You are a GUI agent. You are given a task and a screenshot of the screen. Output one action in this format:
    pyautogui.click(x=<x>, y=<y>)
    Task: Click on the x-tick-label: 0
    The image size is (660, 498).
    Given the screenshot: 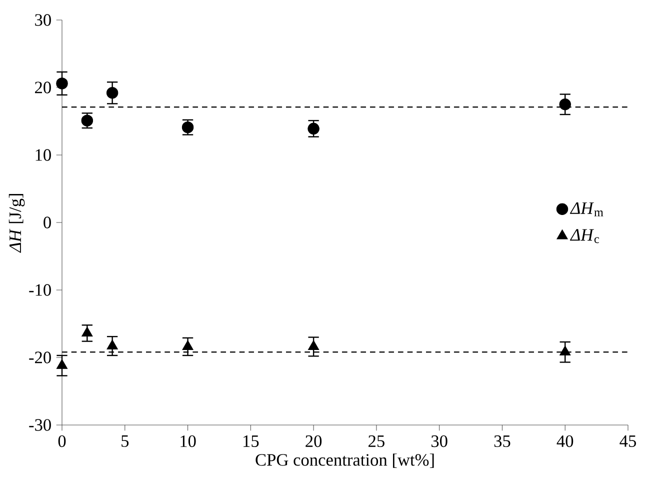 What is the action you would take?
    pyautogui.click(x=62, y=441)
    